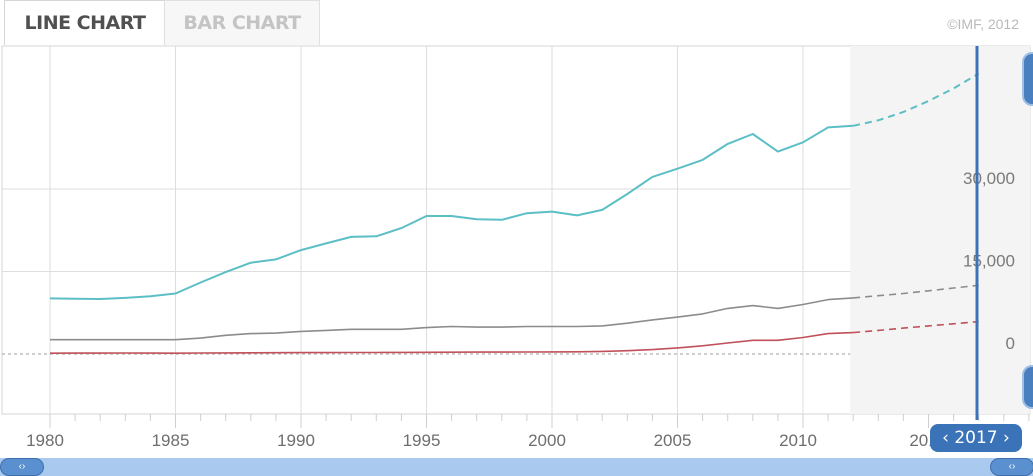  I want to click on y-tick-label: 15,000, so click(989, 261).